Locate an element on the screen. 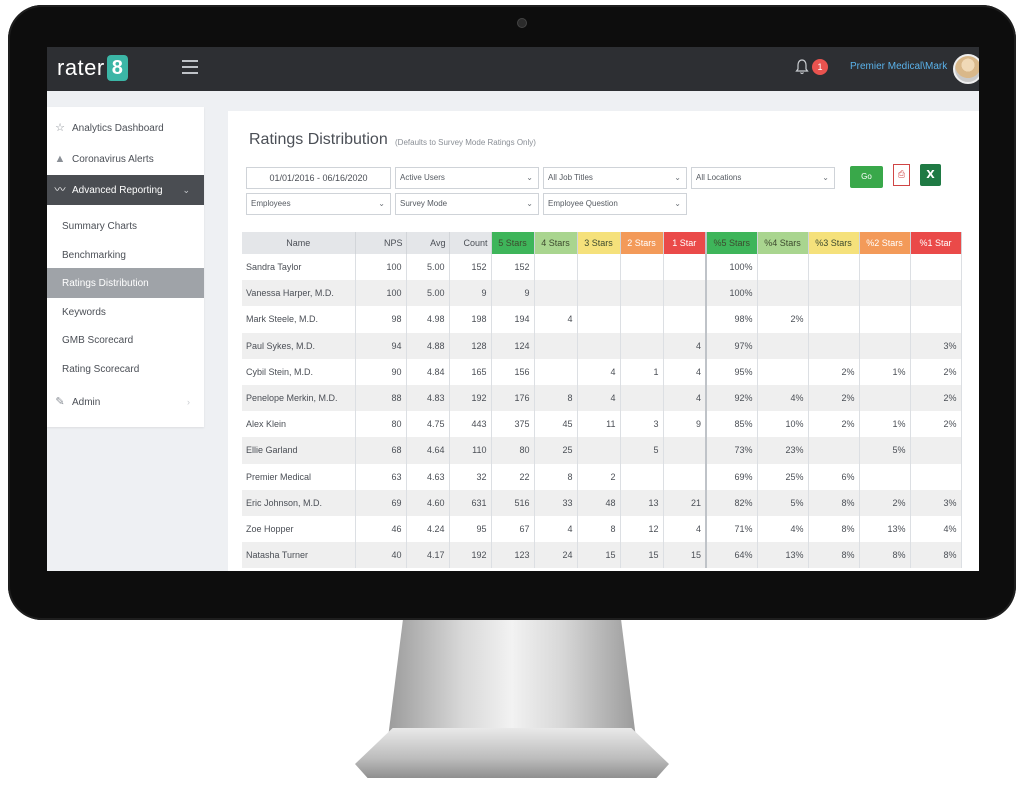  users-select: Active Users ⌄ is located at coordinates (467, 178).